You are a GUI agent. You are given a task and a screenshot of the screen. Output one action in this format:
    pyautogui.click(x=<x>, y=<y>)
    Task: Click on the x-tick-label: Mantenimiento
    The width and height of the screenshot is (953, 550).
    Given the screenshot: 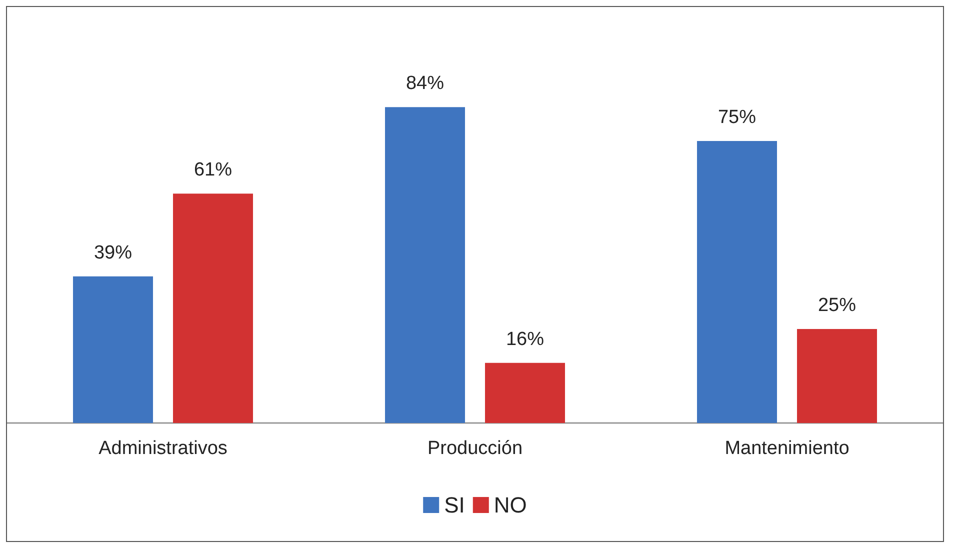 What is the action you would take?
    pyautogui.click(x=787, y=448)
    